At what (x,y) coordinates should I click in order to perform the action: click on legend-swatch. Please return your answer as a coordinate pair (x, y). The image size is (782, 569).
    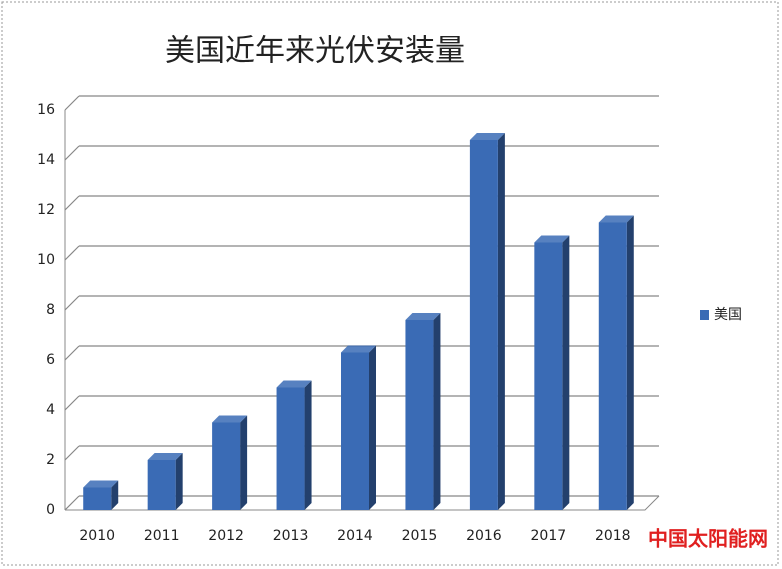
    Looking at the image, I should click on (704, 315).